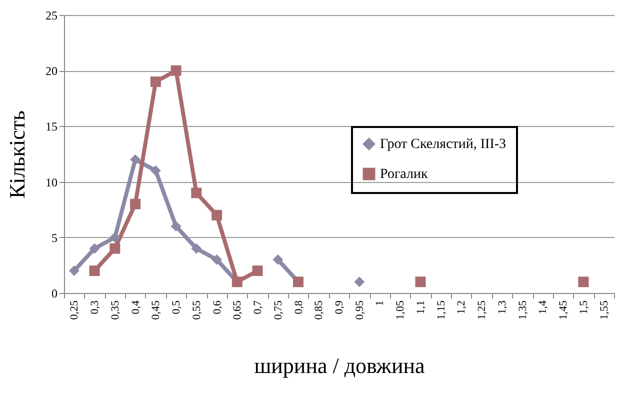  Describe the element at coordinates (482, 310) in the screenshot. I see `x-tick-label: 1,25` at that location.